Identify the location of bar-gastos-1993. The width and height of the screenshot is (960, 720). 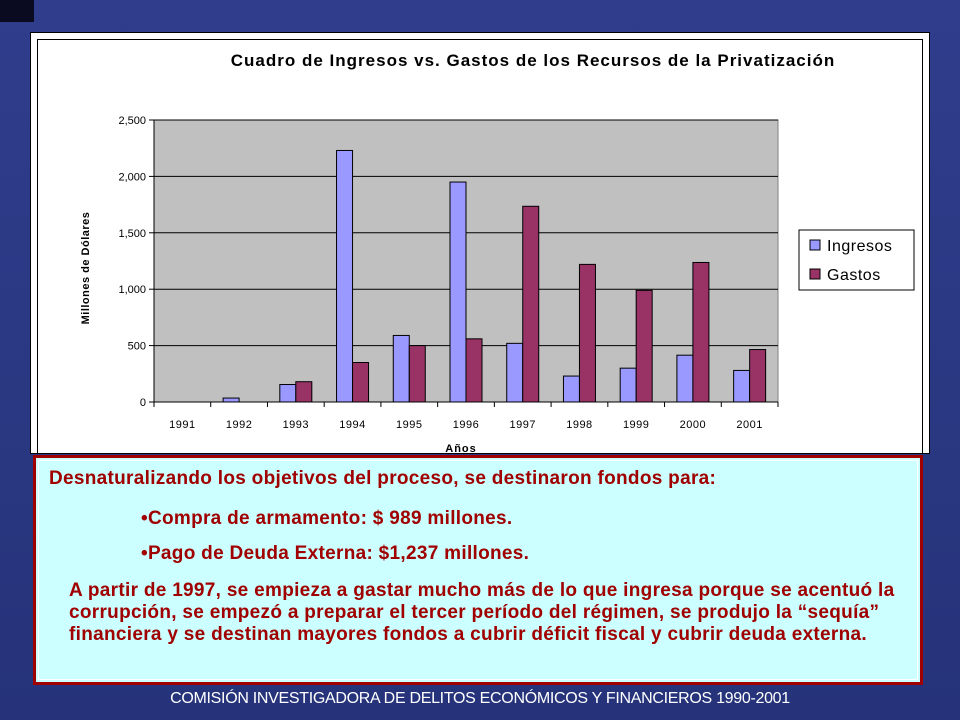
(304, 392).